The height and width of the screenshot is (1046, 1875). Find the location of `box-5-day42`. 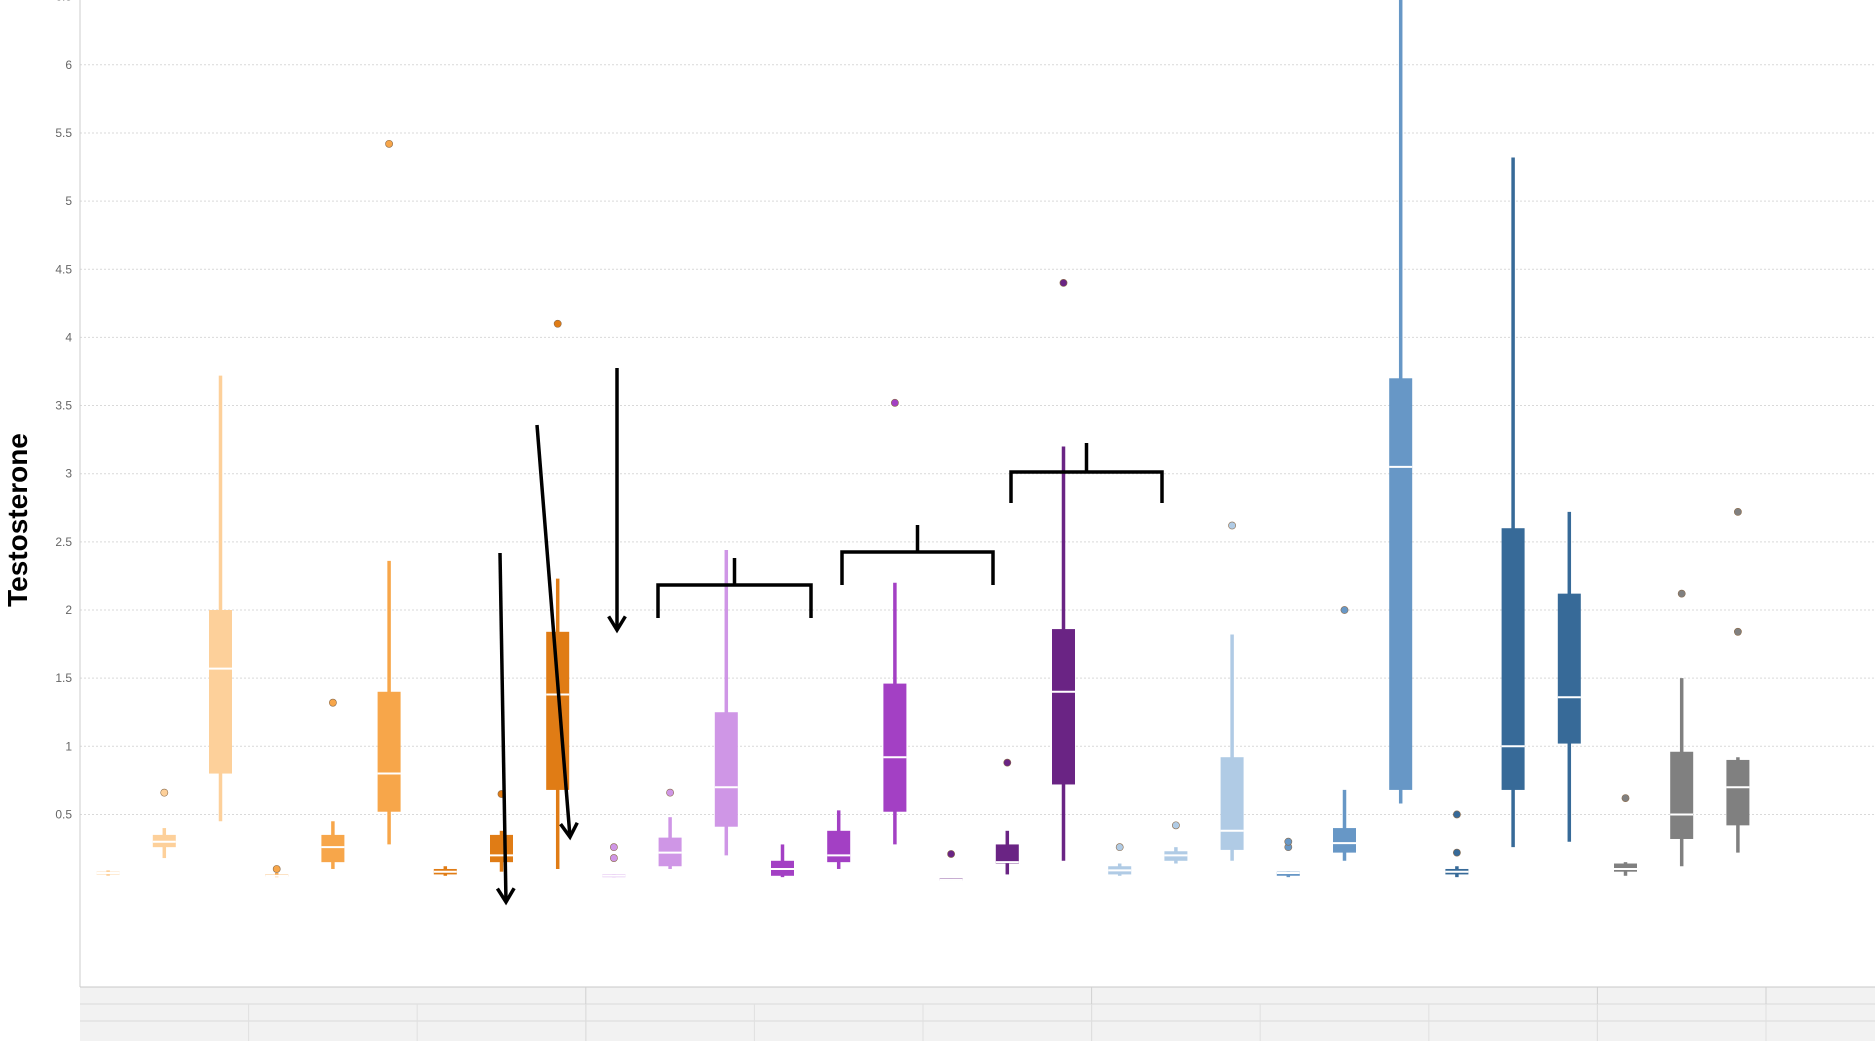

box-5-day42 is located at coordinates (1007, 816).